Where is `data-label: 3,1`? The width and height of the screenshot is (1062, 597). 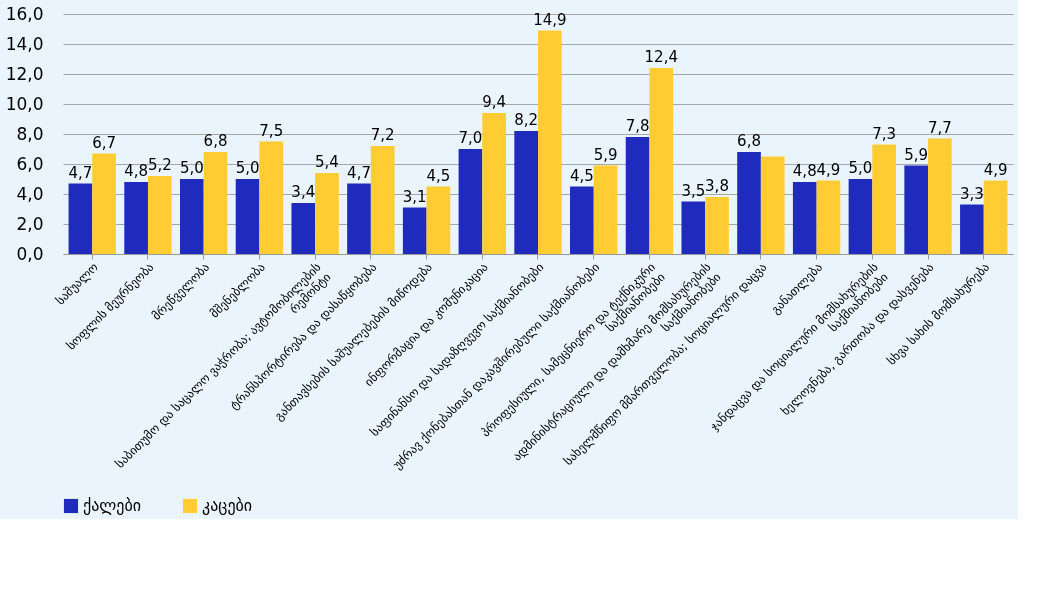 data-label: 3,1 is located at coordinates (414, 196).